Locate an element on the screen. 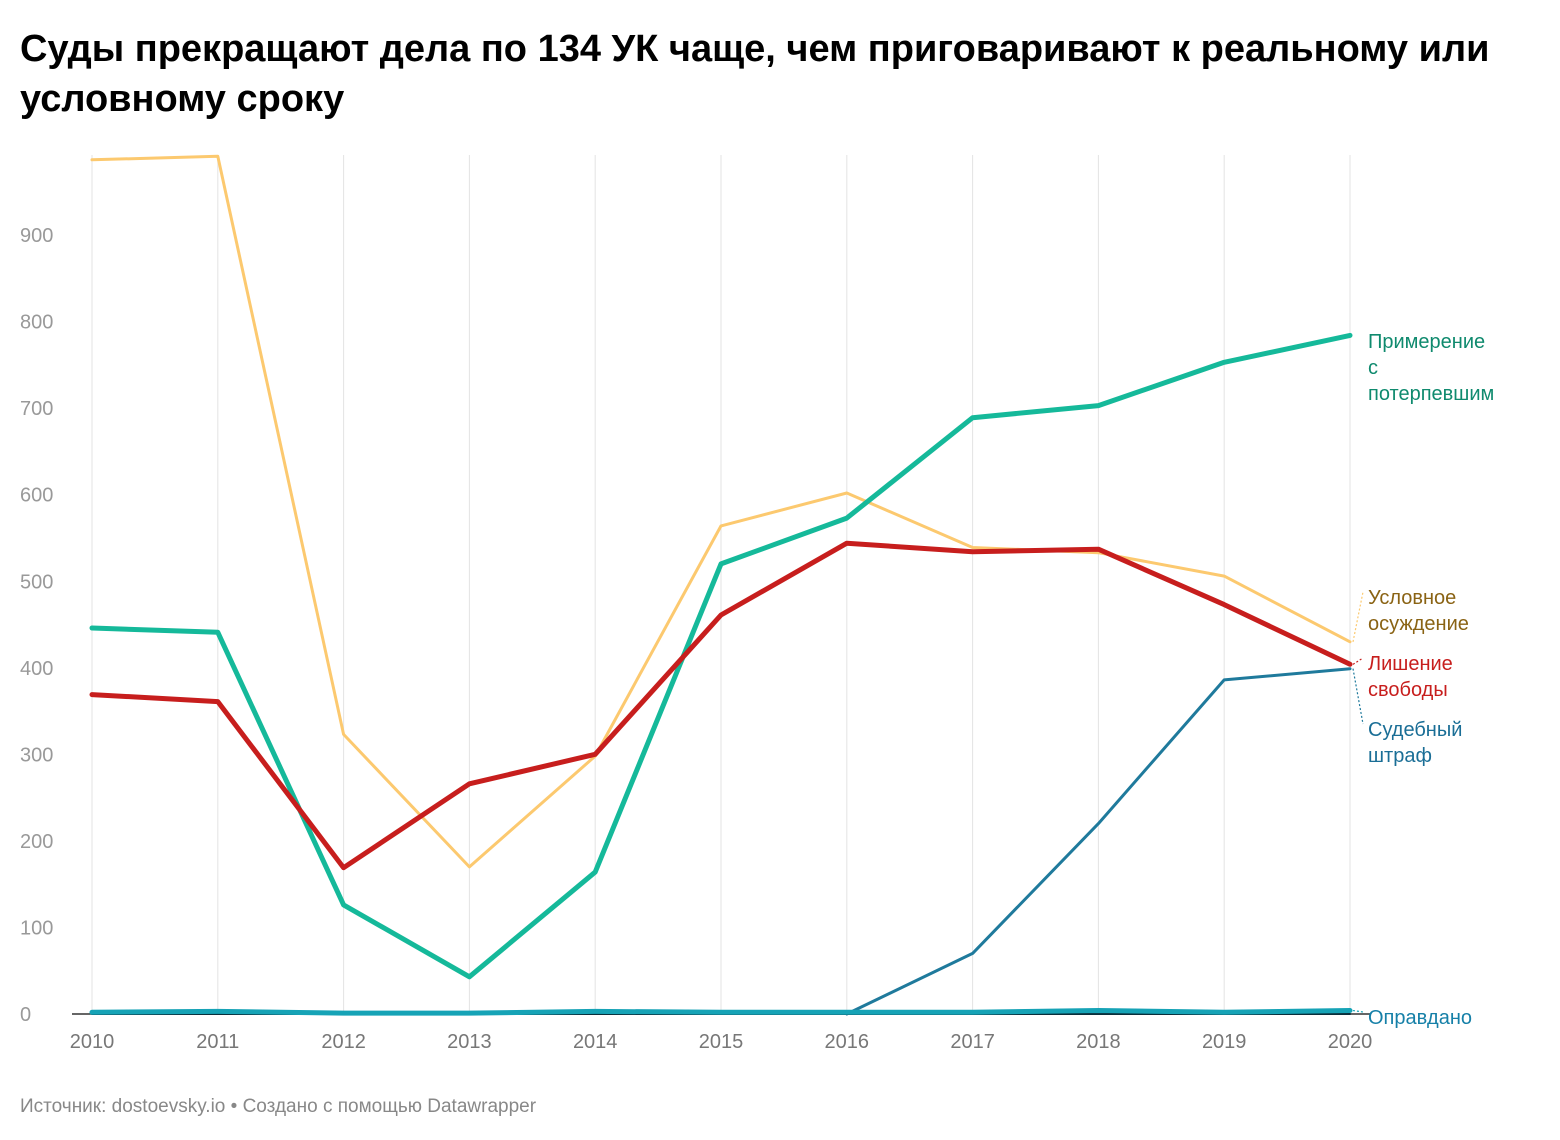 The height and width of the screenshot is (1140, 1560). y-tick-label: 900 is located at coordinates (36, 236).